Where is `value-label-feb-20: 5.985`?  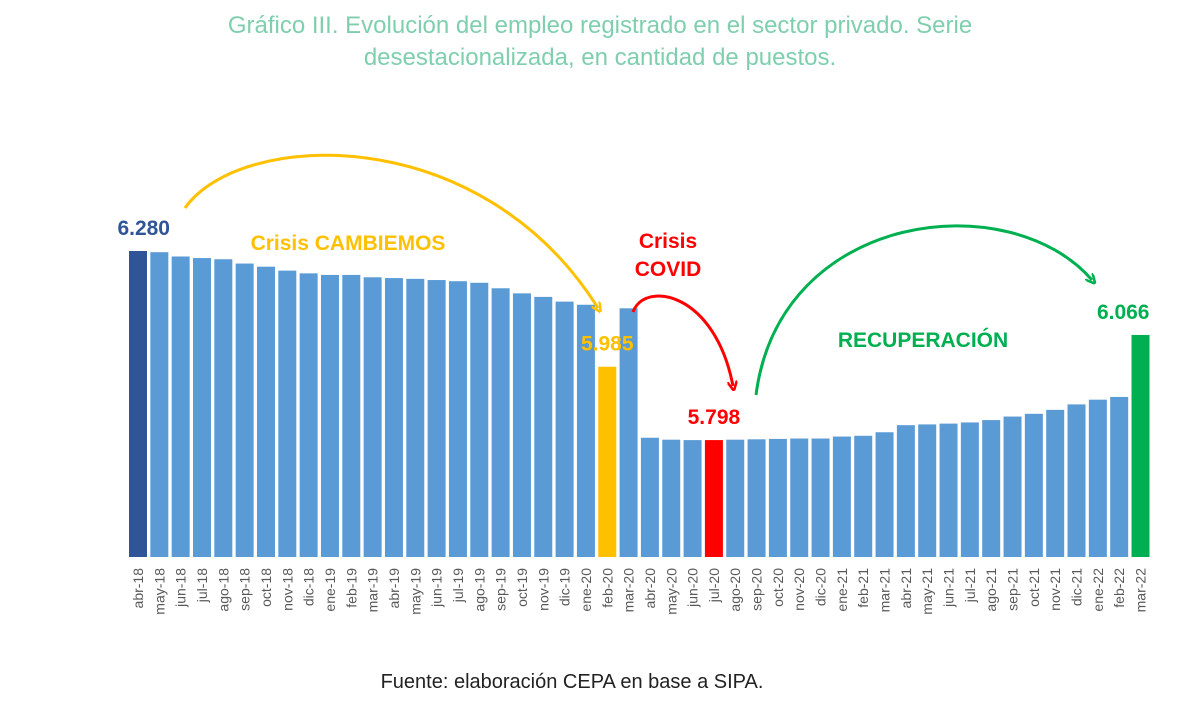 value-label-feb-20: 5.985 is located at coordinates (607, 344).